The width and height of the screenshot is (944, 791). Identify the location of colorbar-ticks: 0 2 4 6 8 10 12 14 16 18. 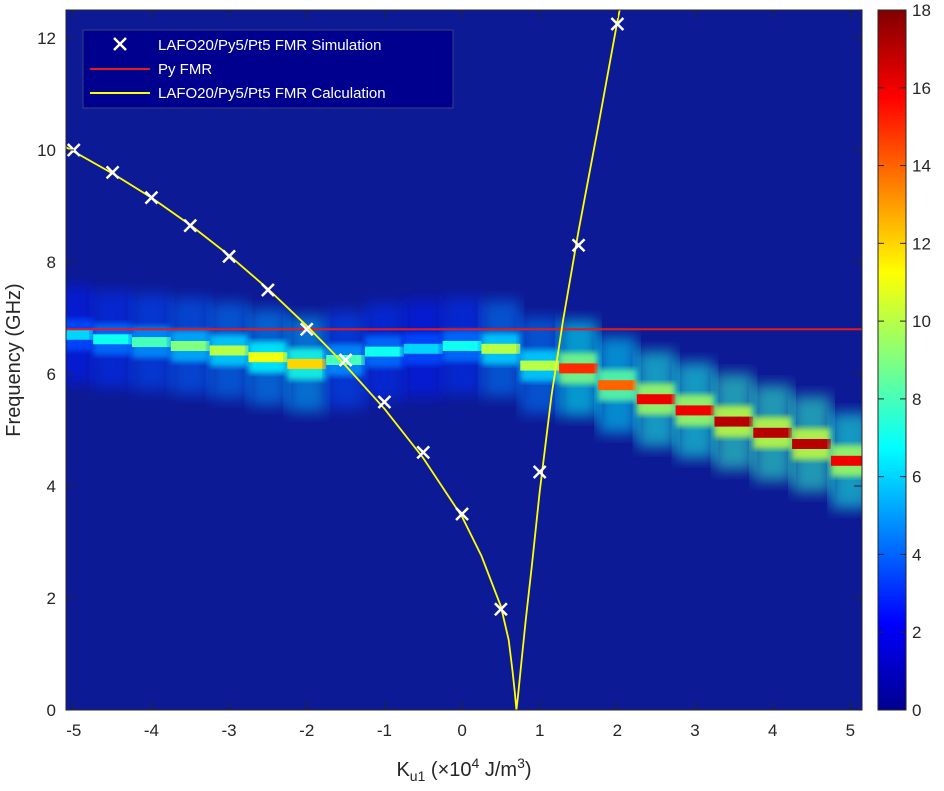
(904, 360).